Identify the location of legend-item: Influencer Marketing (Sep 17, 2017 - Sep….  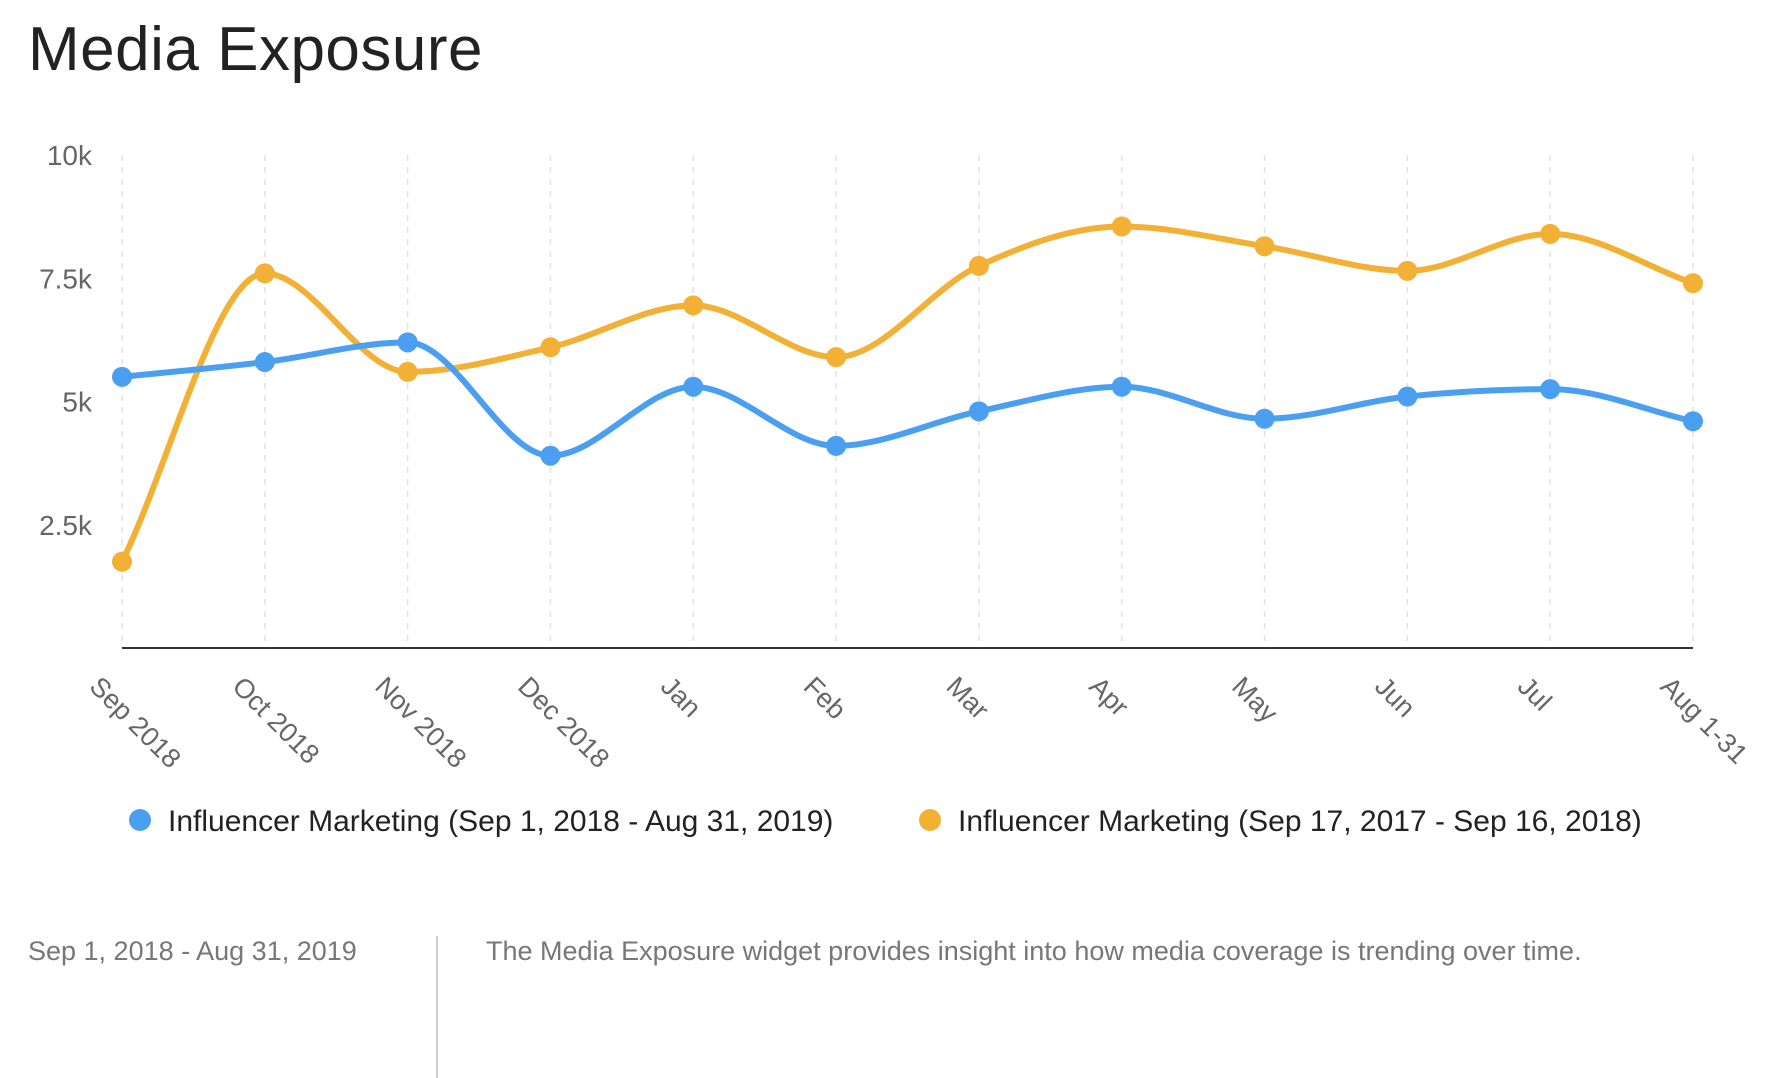
(1280, 821).